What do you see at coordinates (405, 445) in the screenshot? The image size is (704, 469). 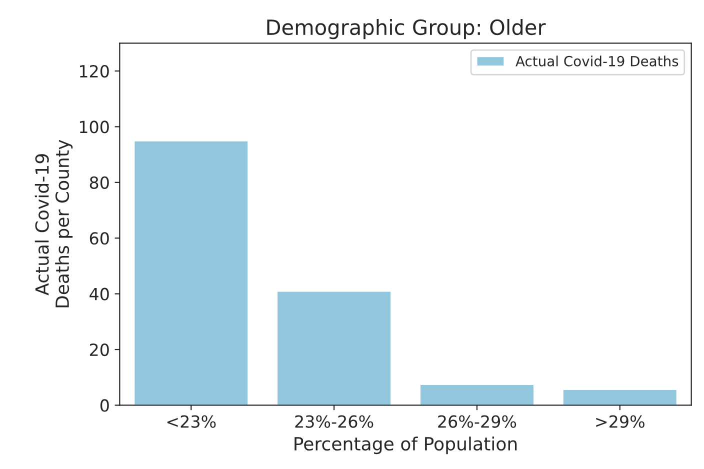 I see `x-axis-title: Percentage of Population` at bounding box center [405, 445].